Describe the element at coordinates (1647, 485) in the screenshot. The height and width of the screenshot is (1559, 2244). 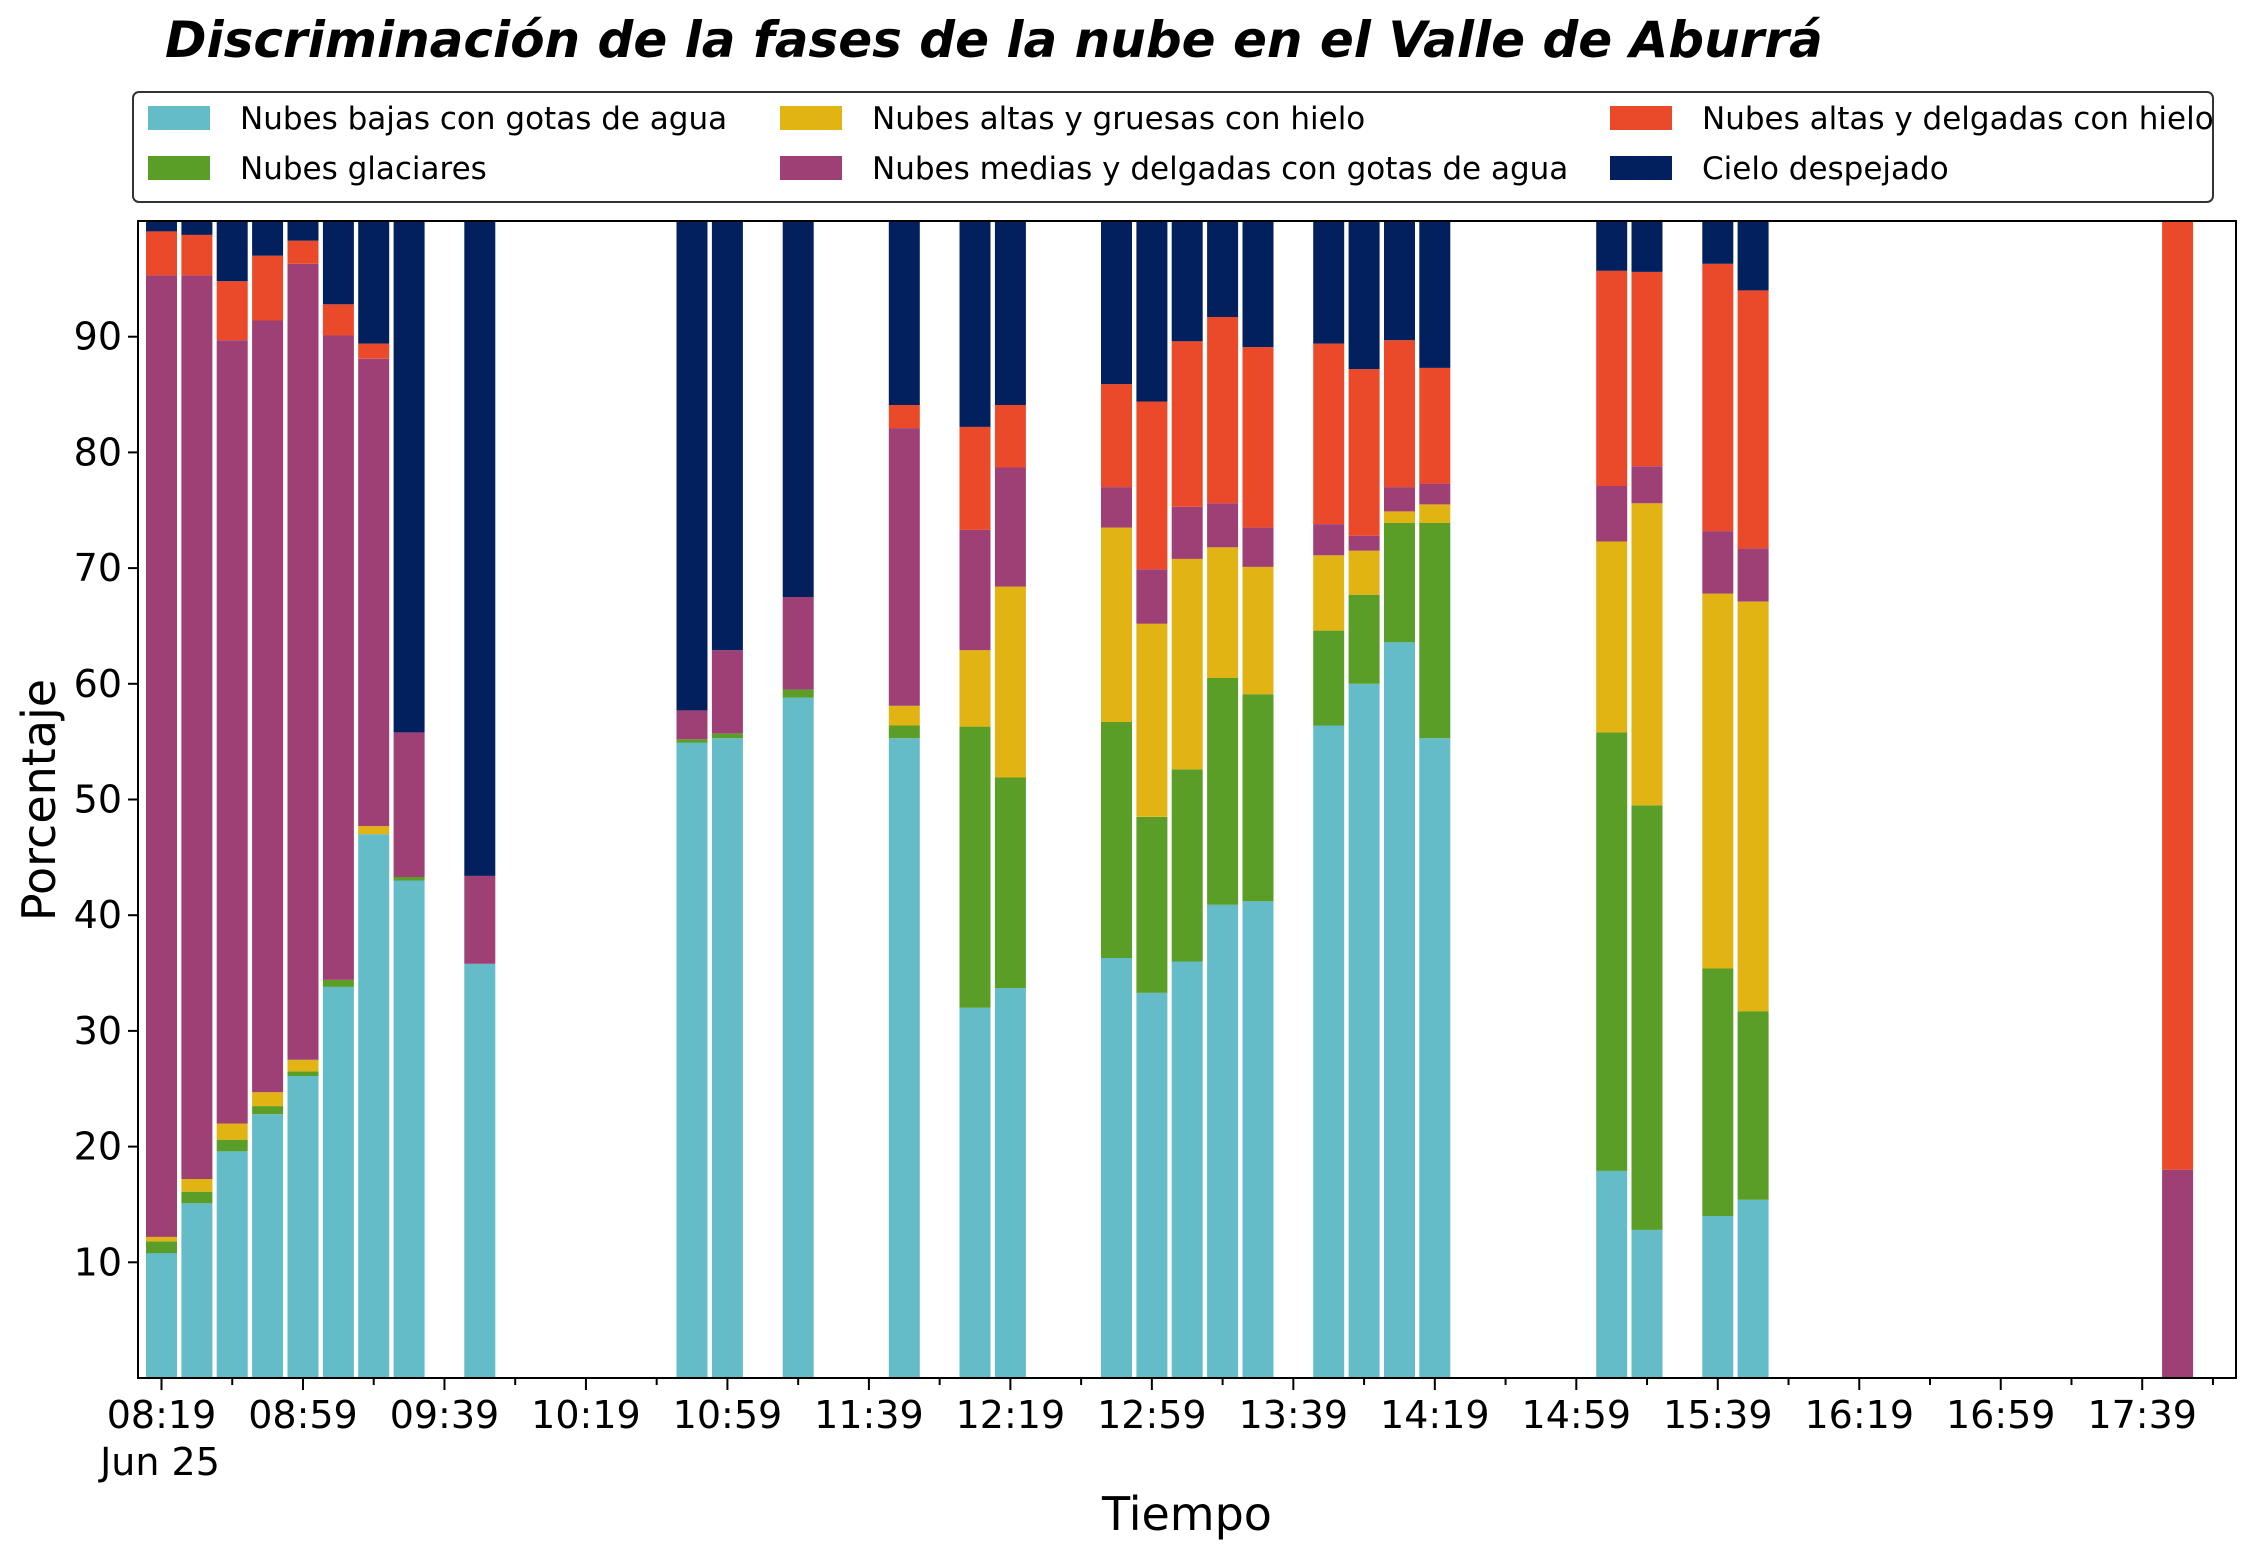
I see `bar-segment-1519-s3` at that location.